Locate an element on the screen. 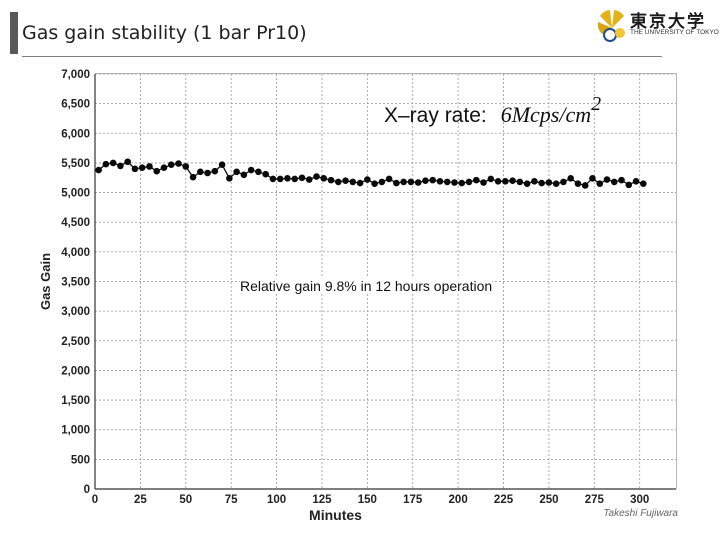 This screenshot has height=540, width=720. x-tick-label: 175 is located at coordinates (413, 500).